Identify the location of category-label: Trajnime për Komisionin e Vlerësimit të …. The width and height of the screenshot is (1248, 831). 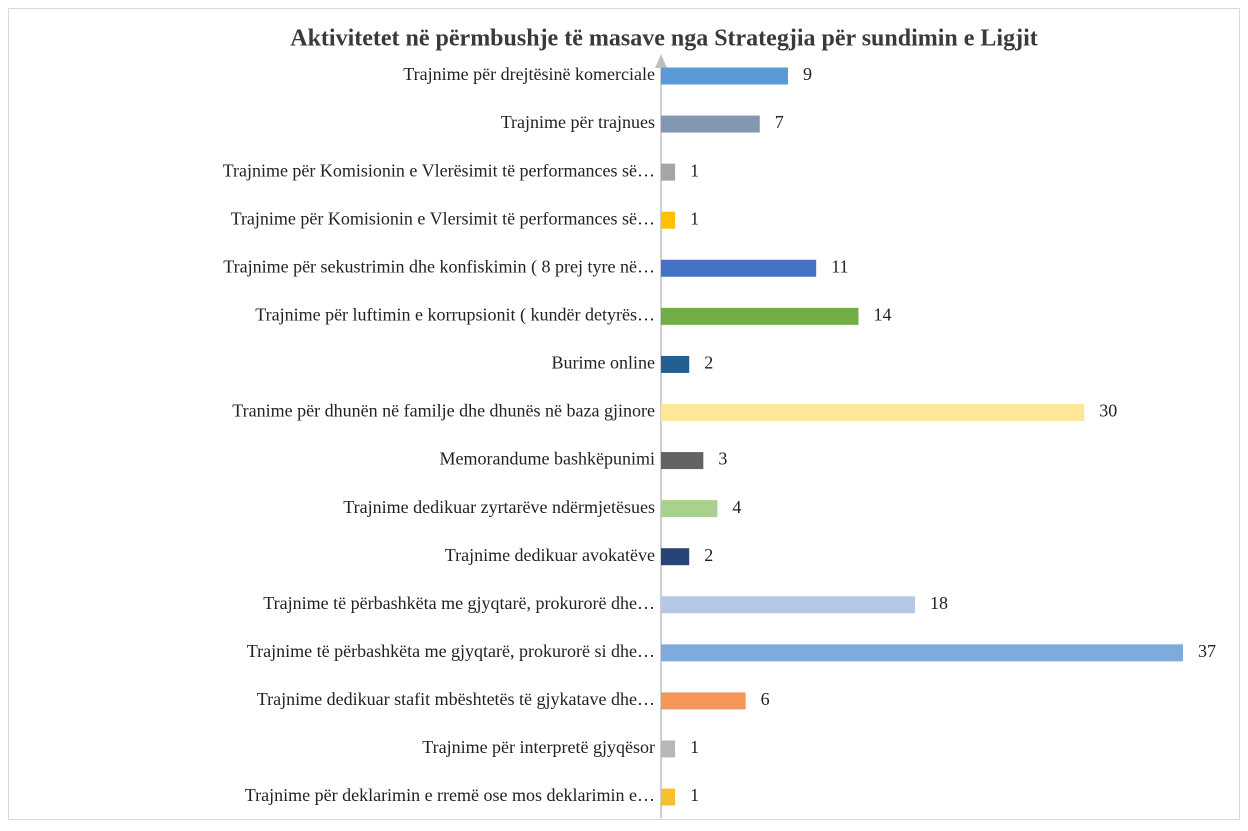
(439, 170).